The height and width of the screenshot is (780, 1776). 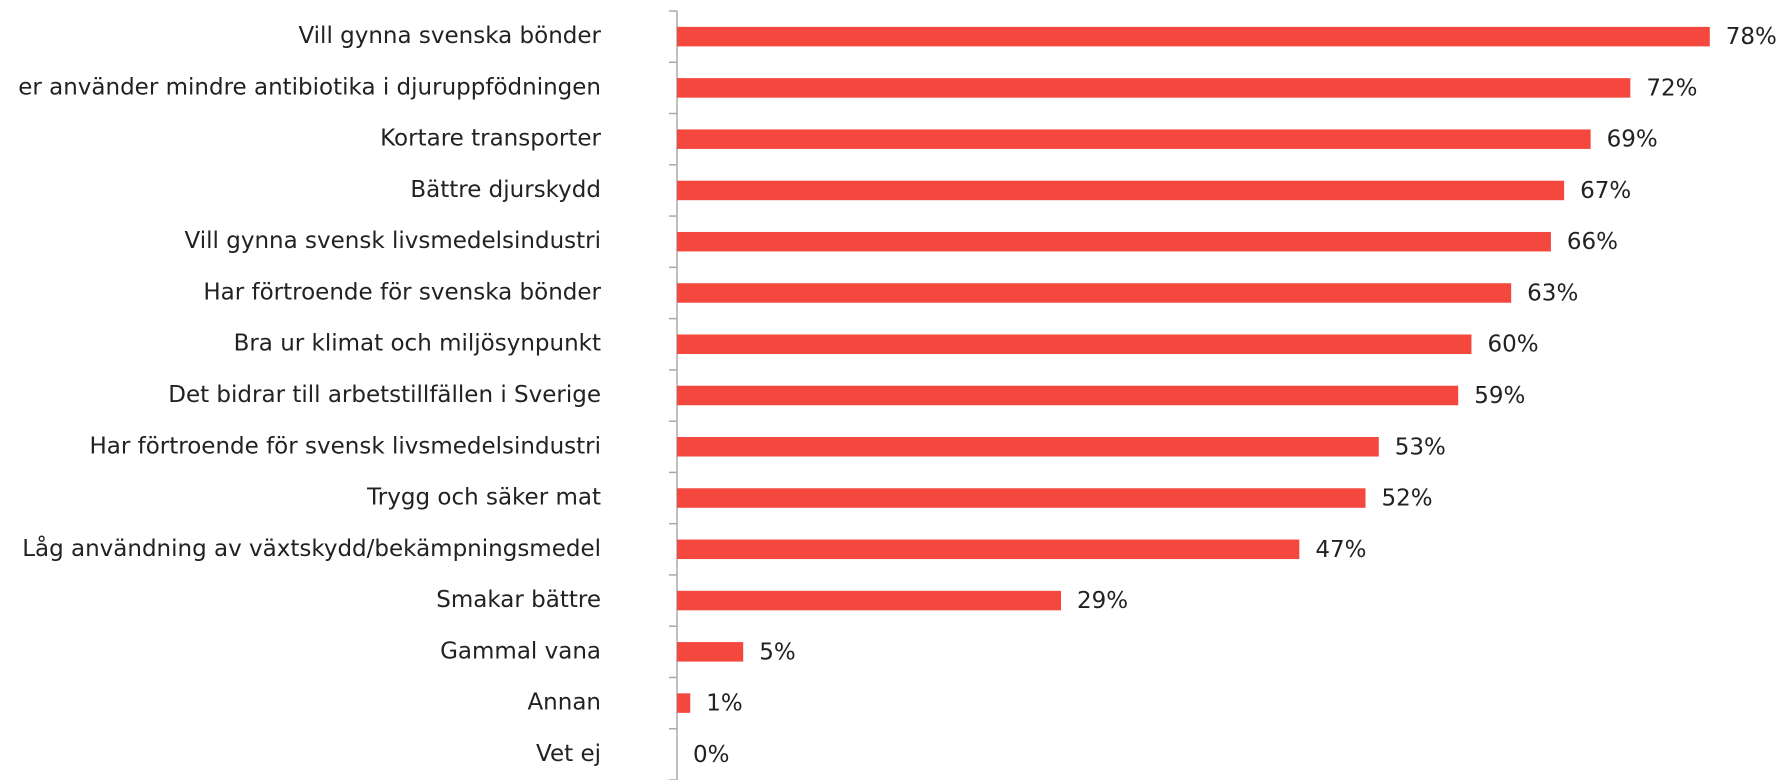 What do you see at coordinates (1102, 601) in the screenshot?
I see `value-label: 29%` at bounding box center [1102, 601].